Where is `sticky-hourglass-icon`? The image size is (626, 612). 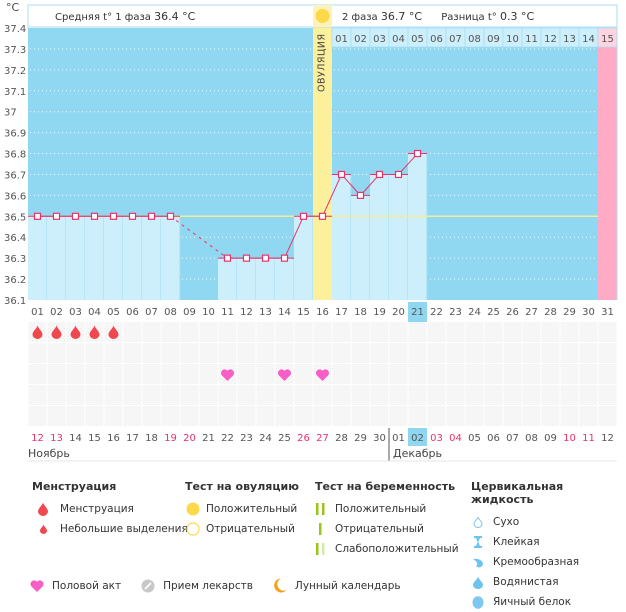 sticky-hourglass-icon is located at coordinates (478, 542).